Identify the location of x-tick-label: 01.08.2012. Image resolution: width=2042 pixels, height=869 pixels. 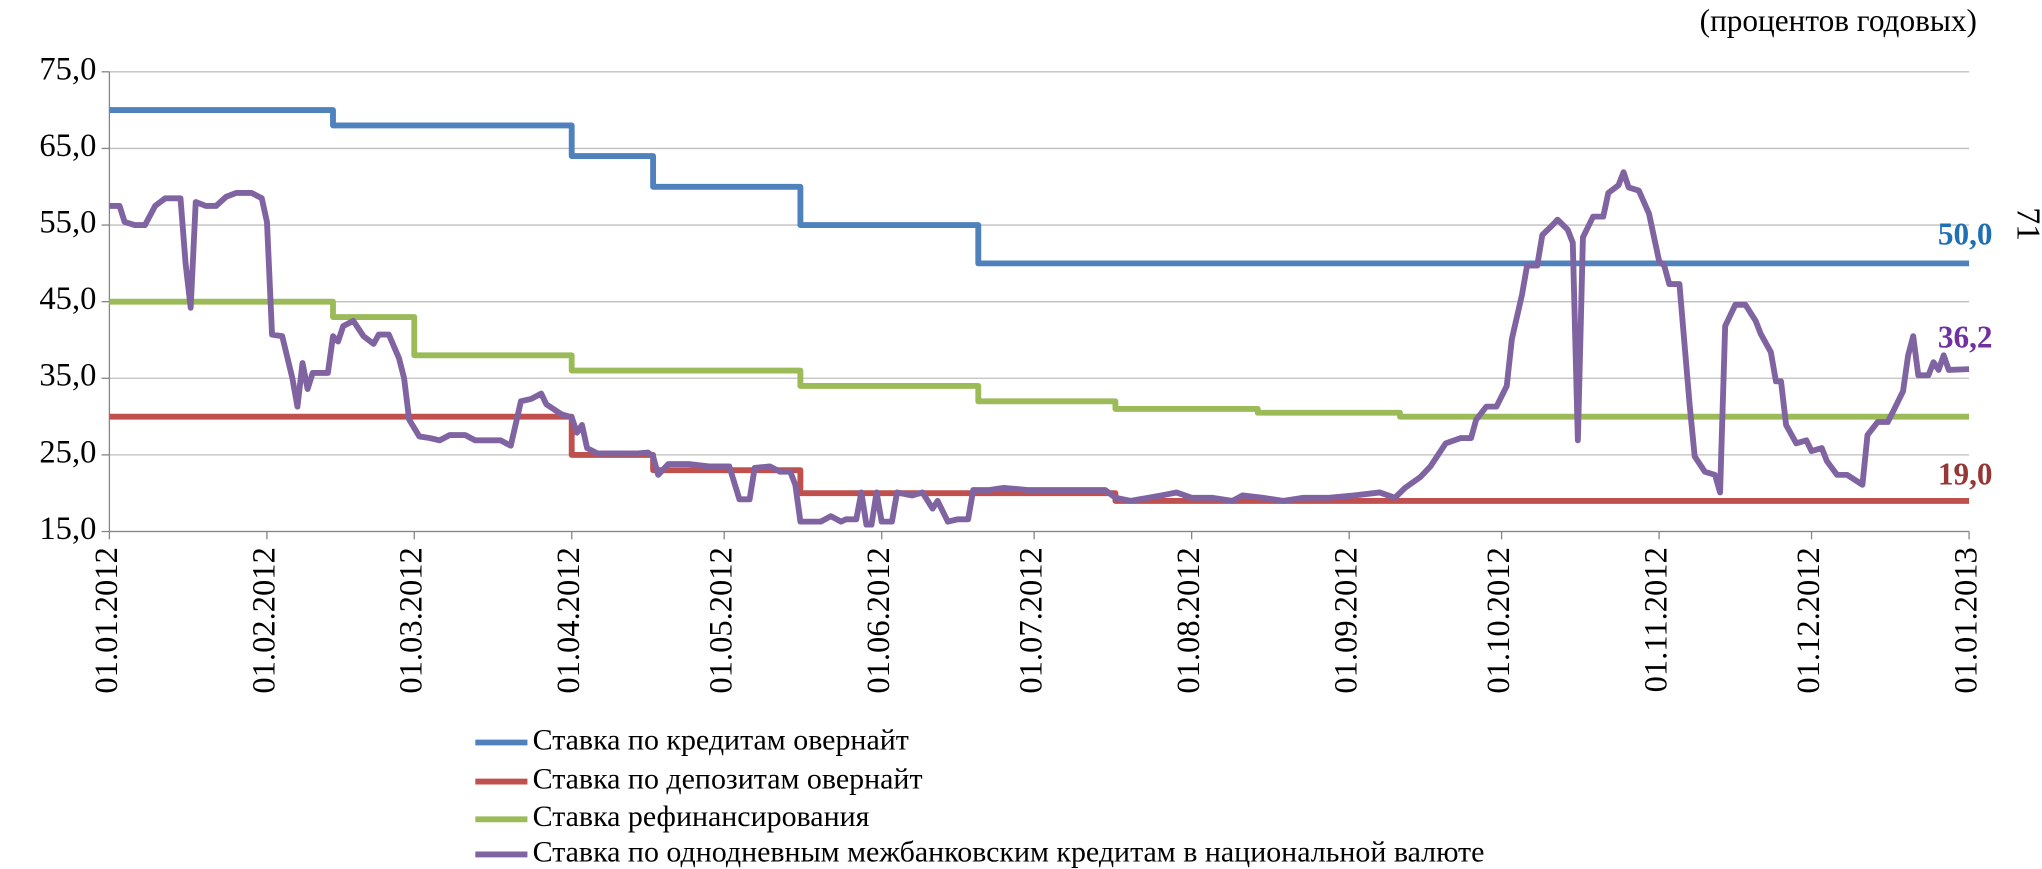
(1189, 620).